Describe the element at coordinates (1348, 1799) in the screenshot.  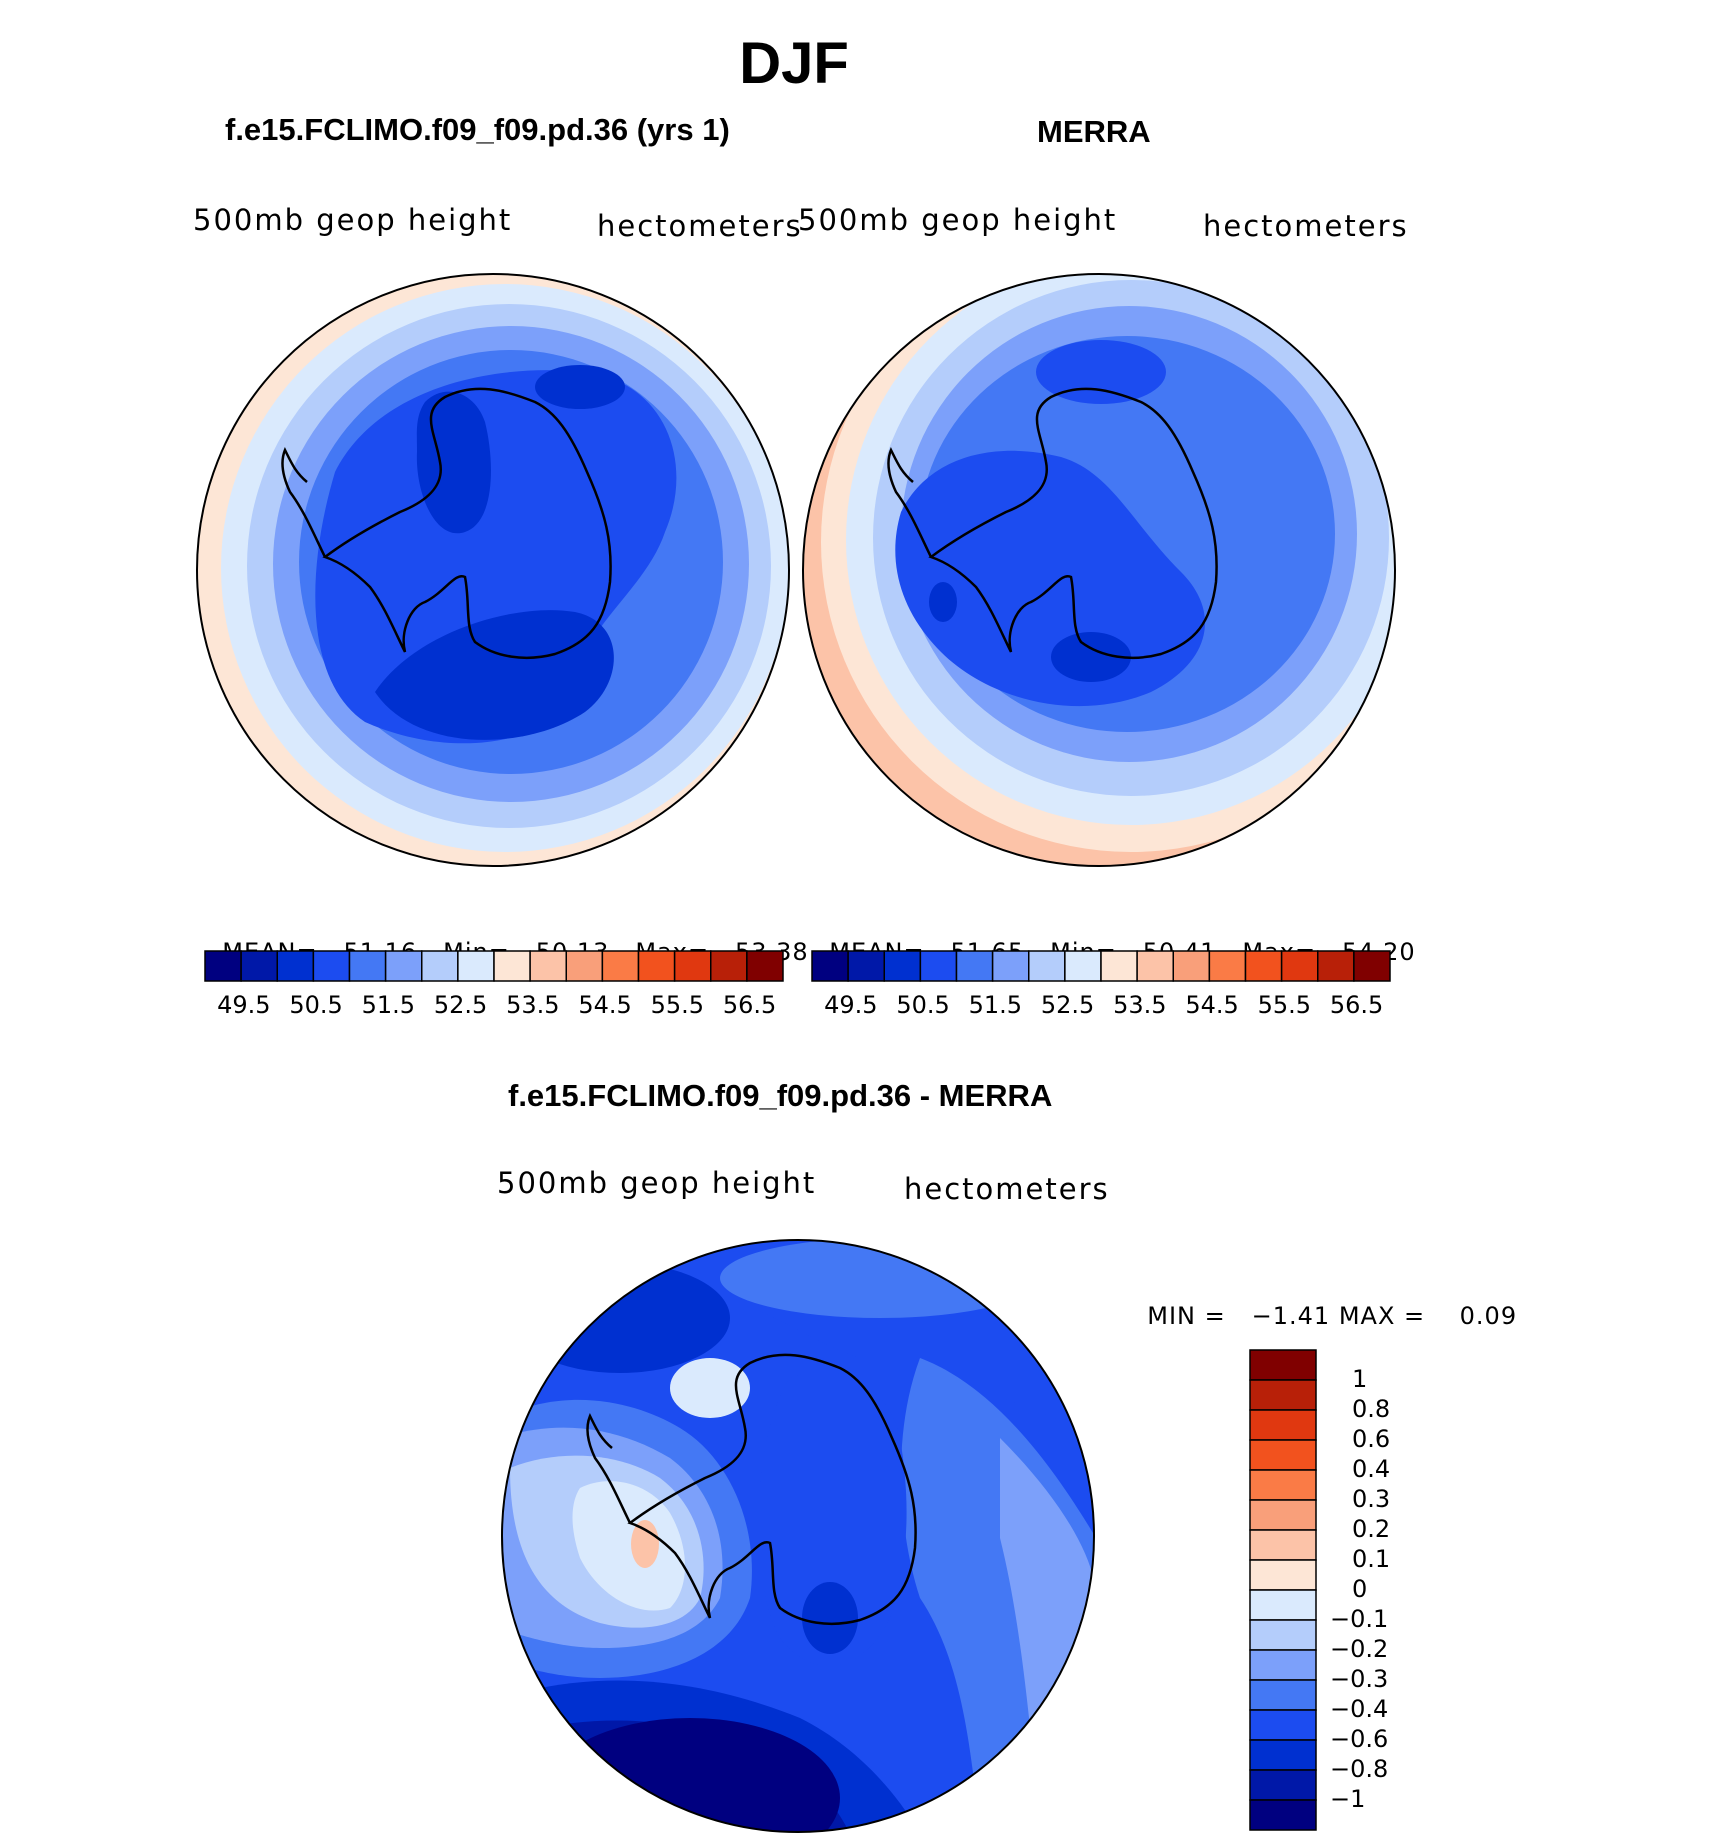
I see `diff-colorbar-tick-label: −1` at that location.